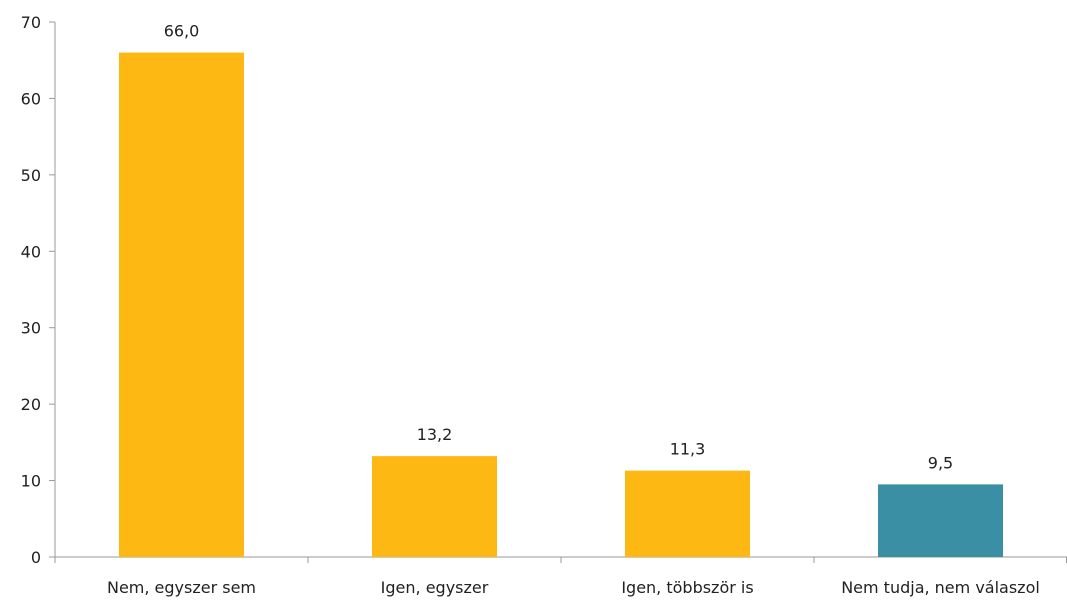 This screenshot has width=1067, height=604. What do you see at coordinates (687, 587) in the screenshot?
I see `x-tick-label: Igen, többször is` at bounding box center [687, 587].